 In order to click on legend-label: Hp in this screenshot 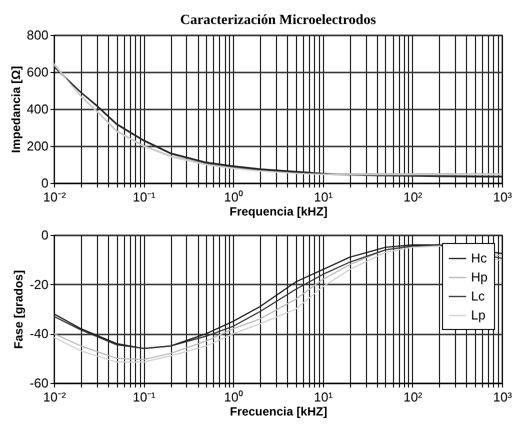, I will do `click(479, 277)`.